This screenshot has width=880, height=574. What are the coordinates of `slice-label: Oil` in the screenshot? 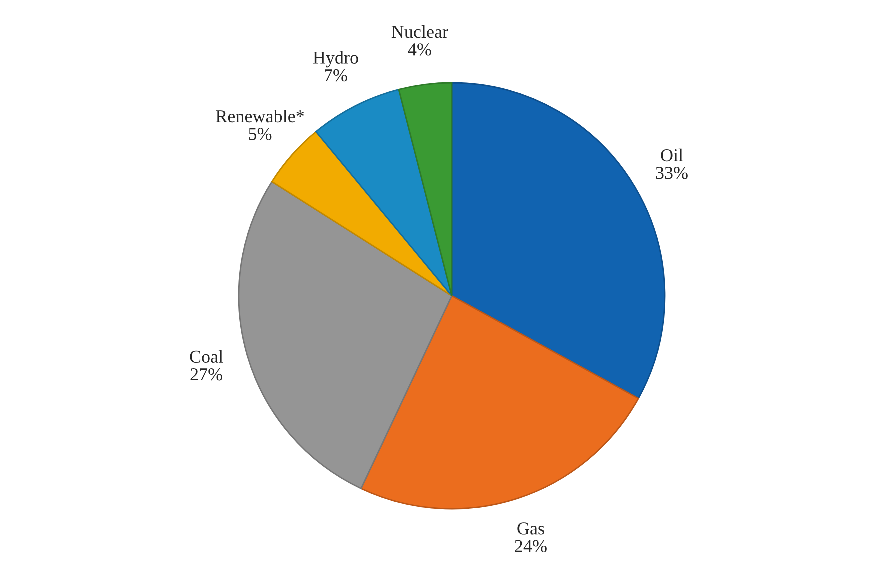 It's located at (672, 155).